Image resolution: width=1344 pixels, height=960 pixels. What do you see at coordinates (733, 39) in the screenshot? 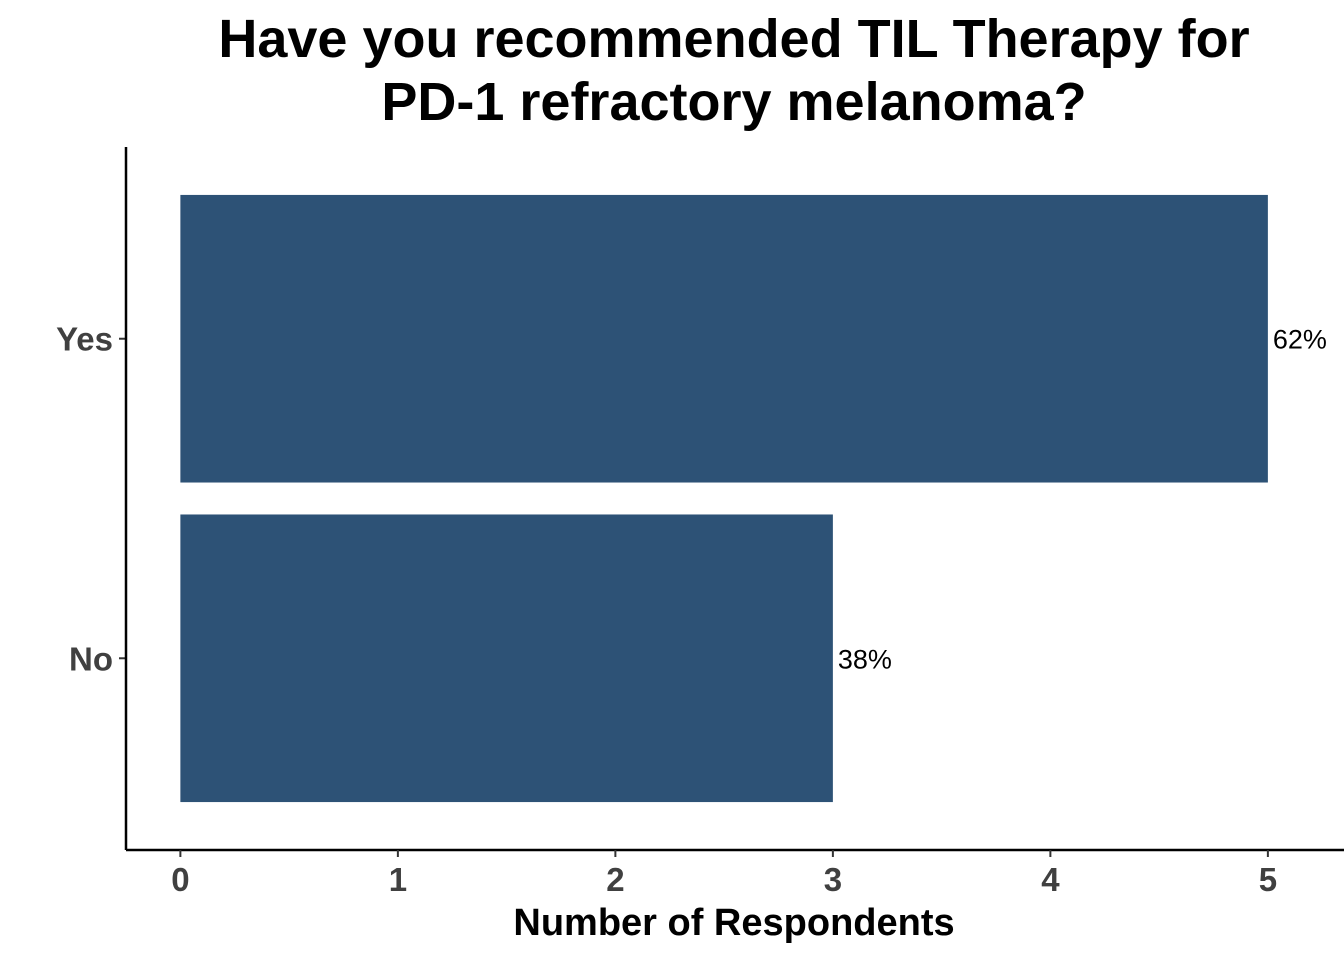
I see `chart-title-line-1: Have you recommended TIL Therapy for` at bounding box center [733, 39].